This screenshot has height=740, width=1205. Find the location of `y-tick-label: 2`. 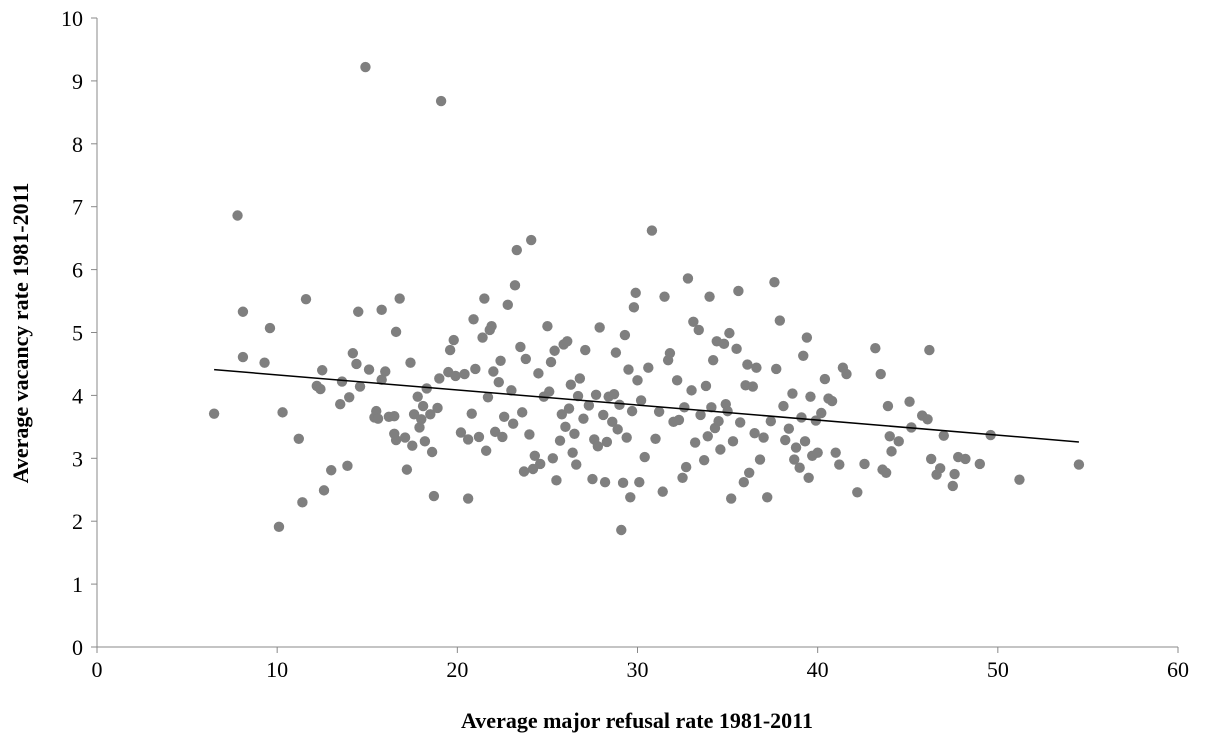

y-tick-label: 2 is located at coordinates (77, 521).